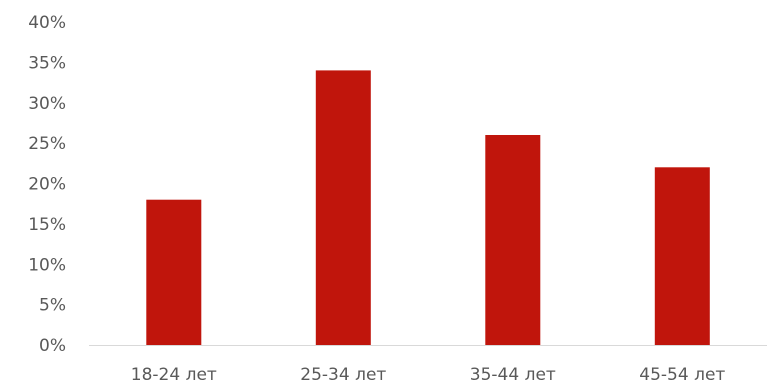 The height and width of the screenshot is (385, 767). What do you see at coordinates (513, 375) in the screenshot?
I see `x-category-label: 35-44 лет` at bounding box center [513, 375].